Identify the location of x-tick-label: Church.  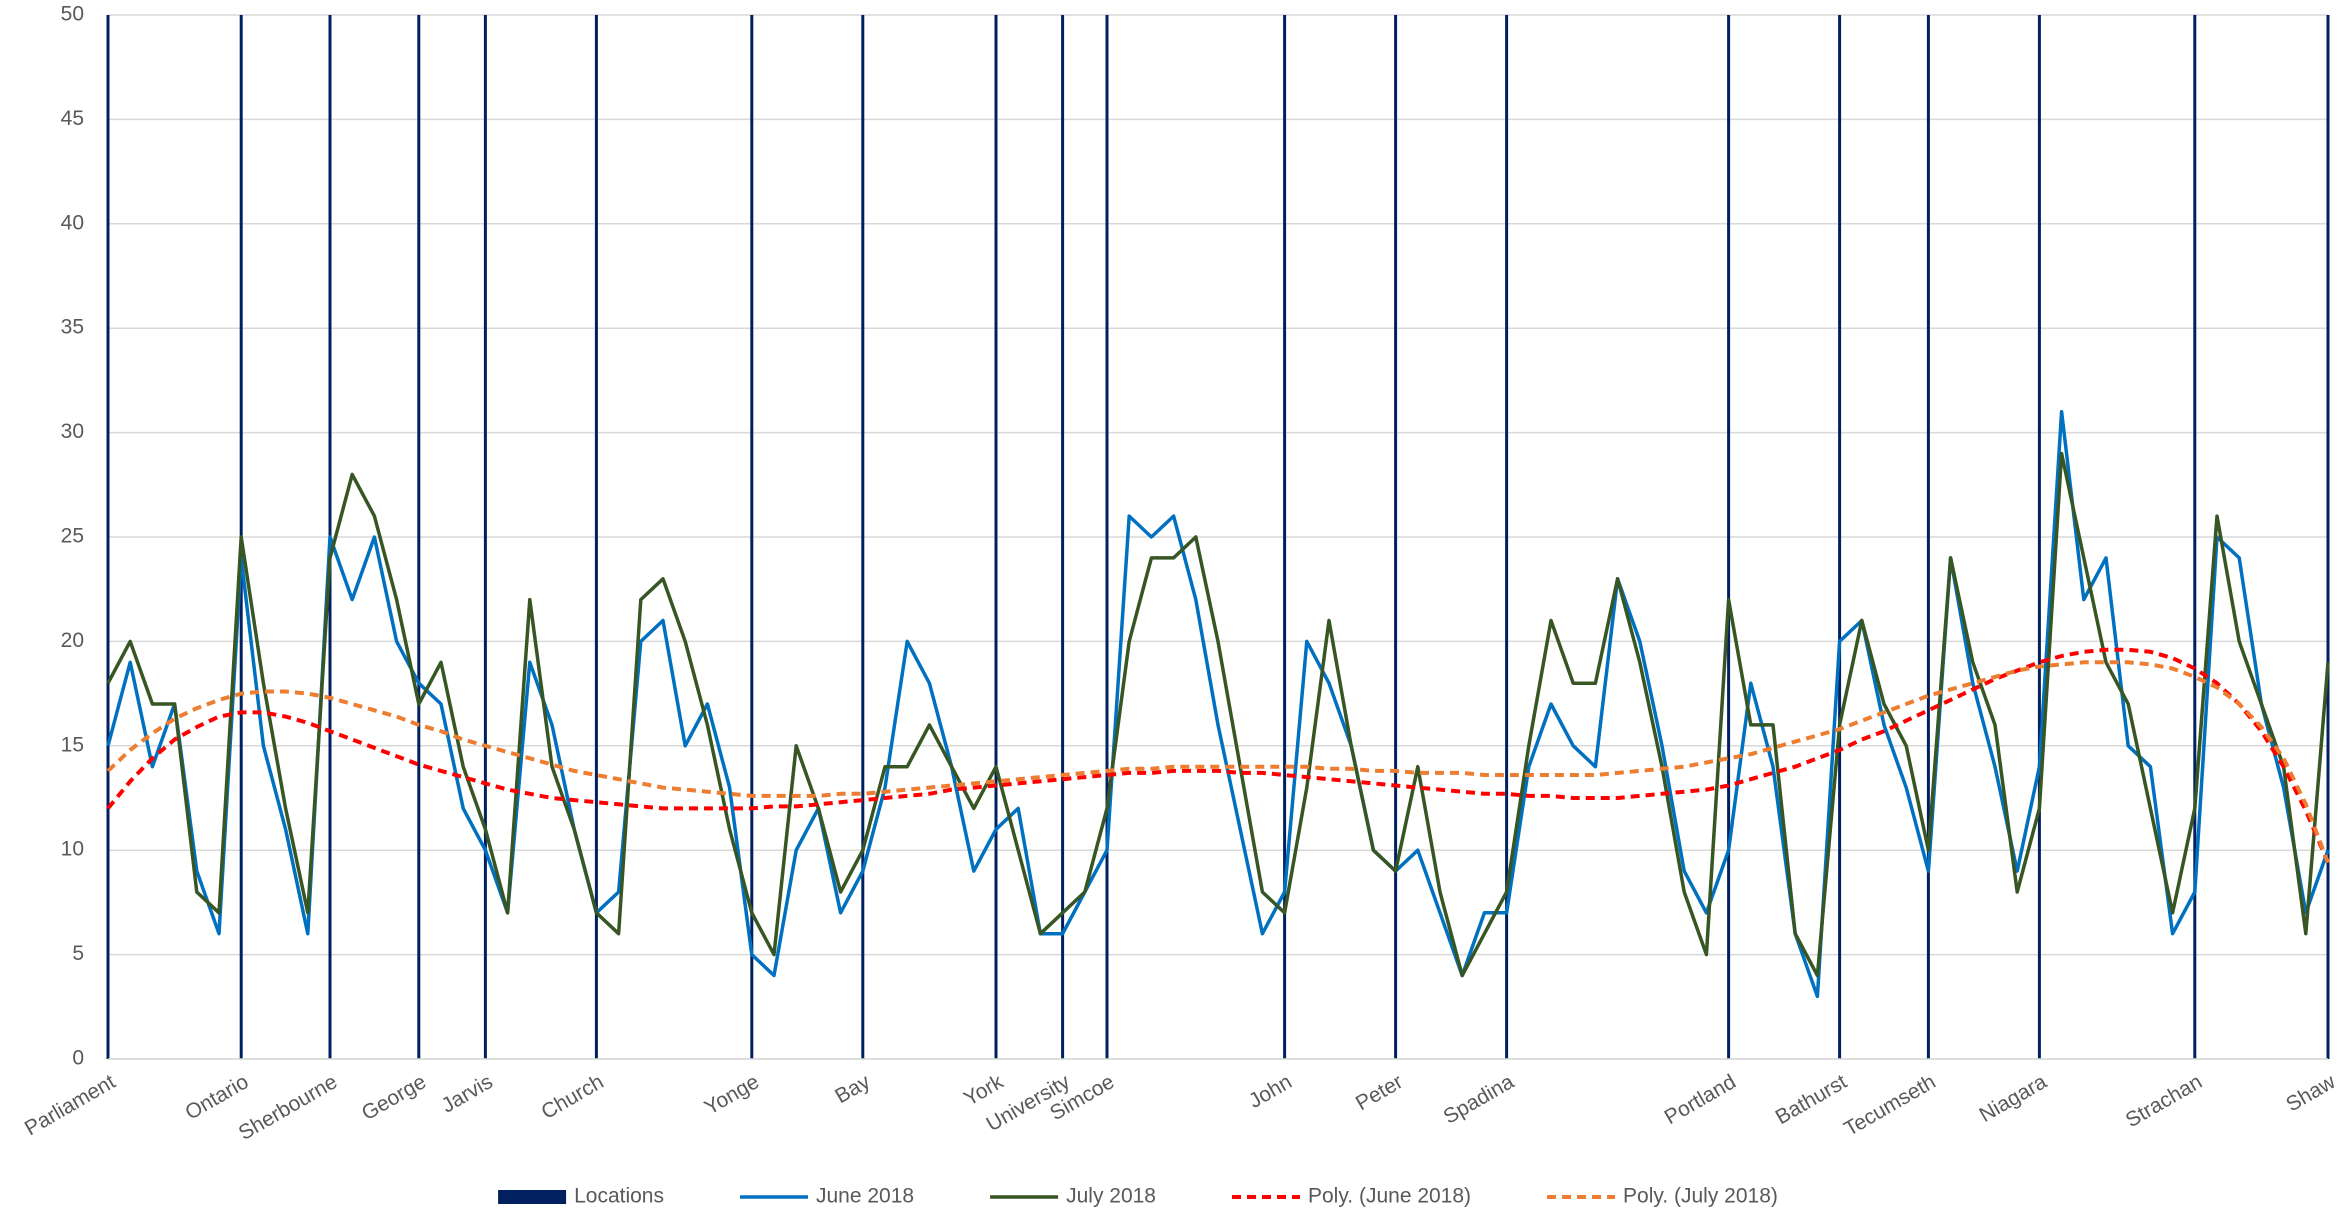
(573, 1097).